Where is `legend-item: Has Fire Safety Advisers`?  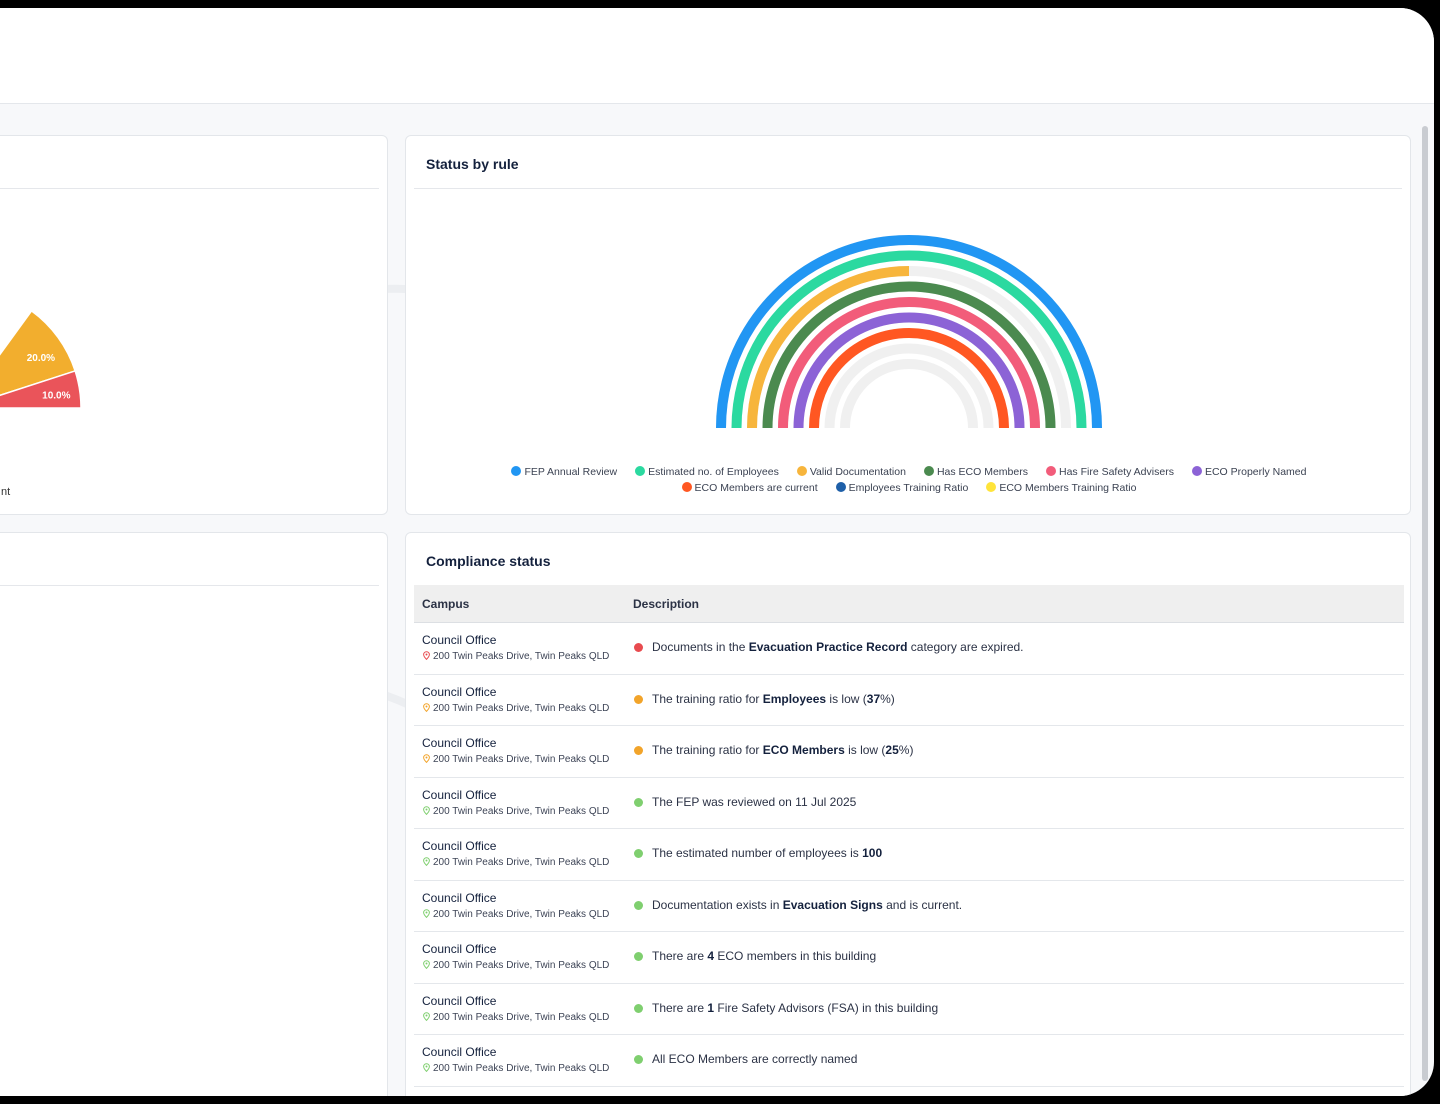
legend-item: Has Fire Safety Advisers is located at coordinates (1109, 472).